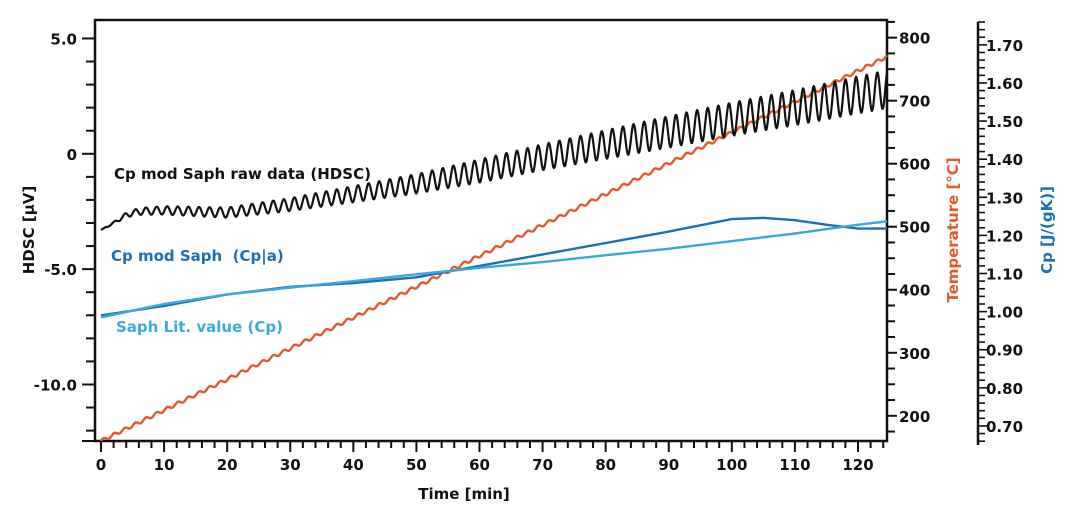 The width and height of the screenshot is (1068, 516). I want to click on series-label-cp-mod: Cp mod Saph (Cp|a), so click(197, 256).